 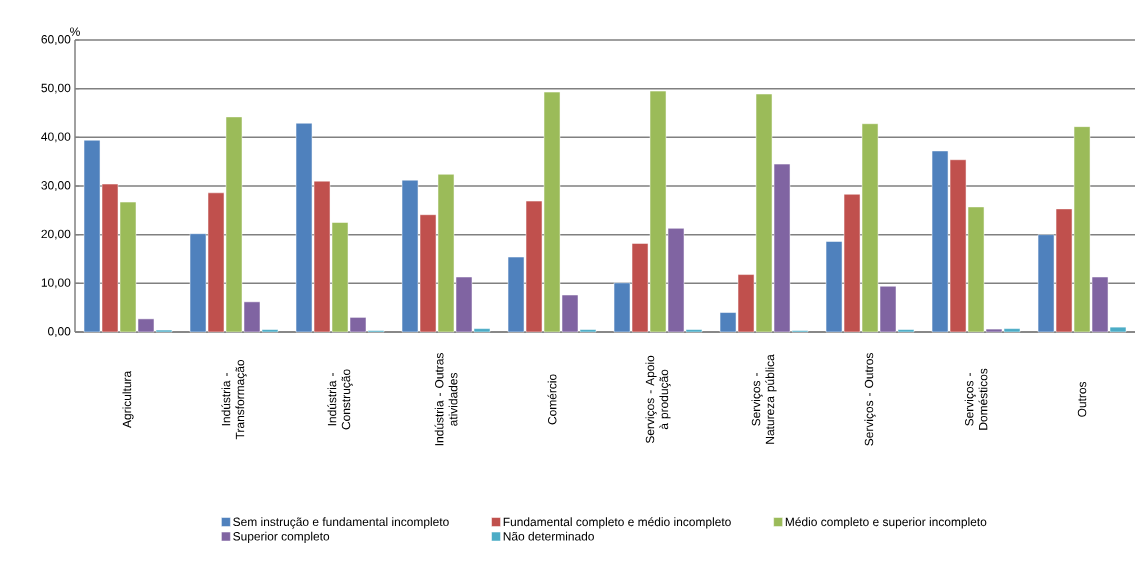 What do you see at coordinates (234, 399) in the screenshot?
I see `x-tick-label: Indústria - Transformação` at bounding box center [234, 399].